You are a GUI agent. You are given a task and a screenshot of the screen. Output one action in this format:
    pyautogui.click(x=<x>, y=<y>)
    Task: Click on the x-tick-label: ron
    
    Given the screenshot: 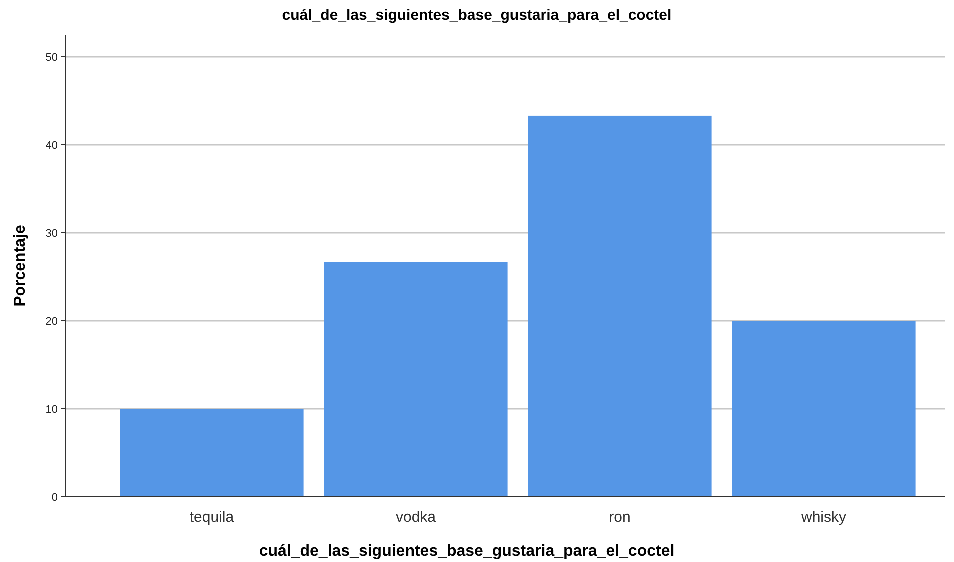 What is the action you would take?
    pyautogui.click(x=620, y=517)
    